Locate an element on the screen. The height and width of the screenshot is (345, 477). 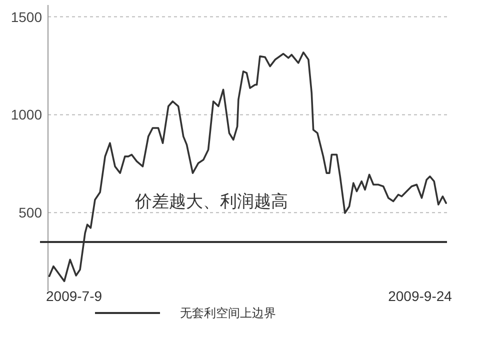
x-tick-label: 2009-9-24 is located at coordinates (420, 296).